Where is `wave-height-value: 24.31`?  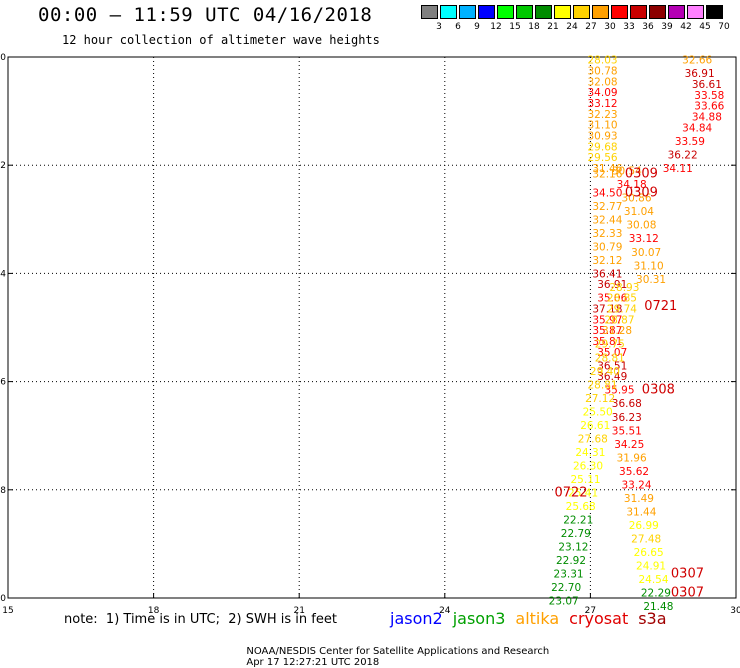 wave-height-value: 24.31 is located at coordinates (590, 453).